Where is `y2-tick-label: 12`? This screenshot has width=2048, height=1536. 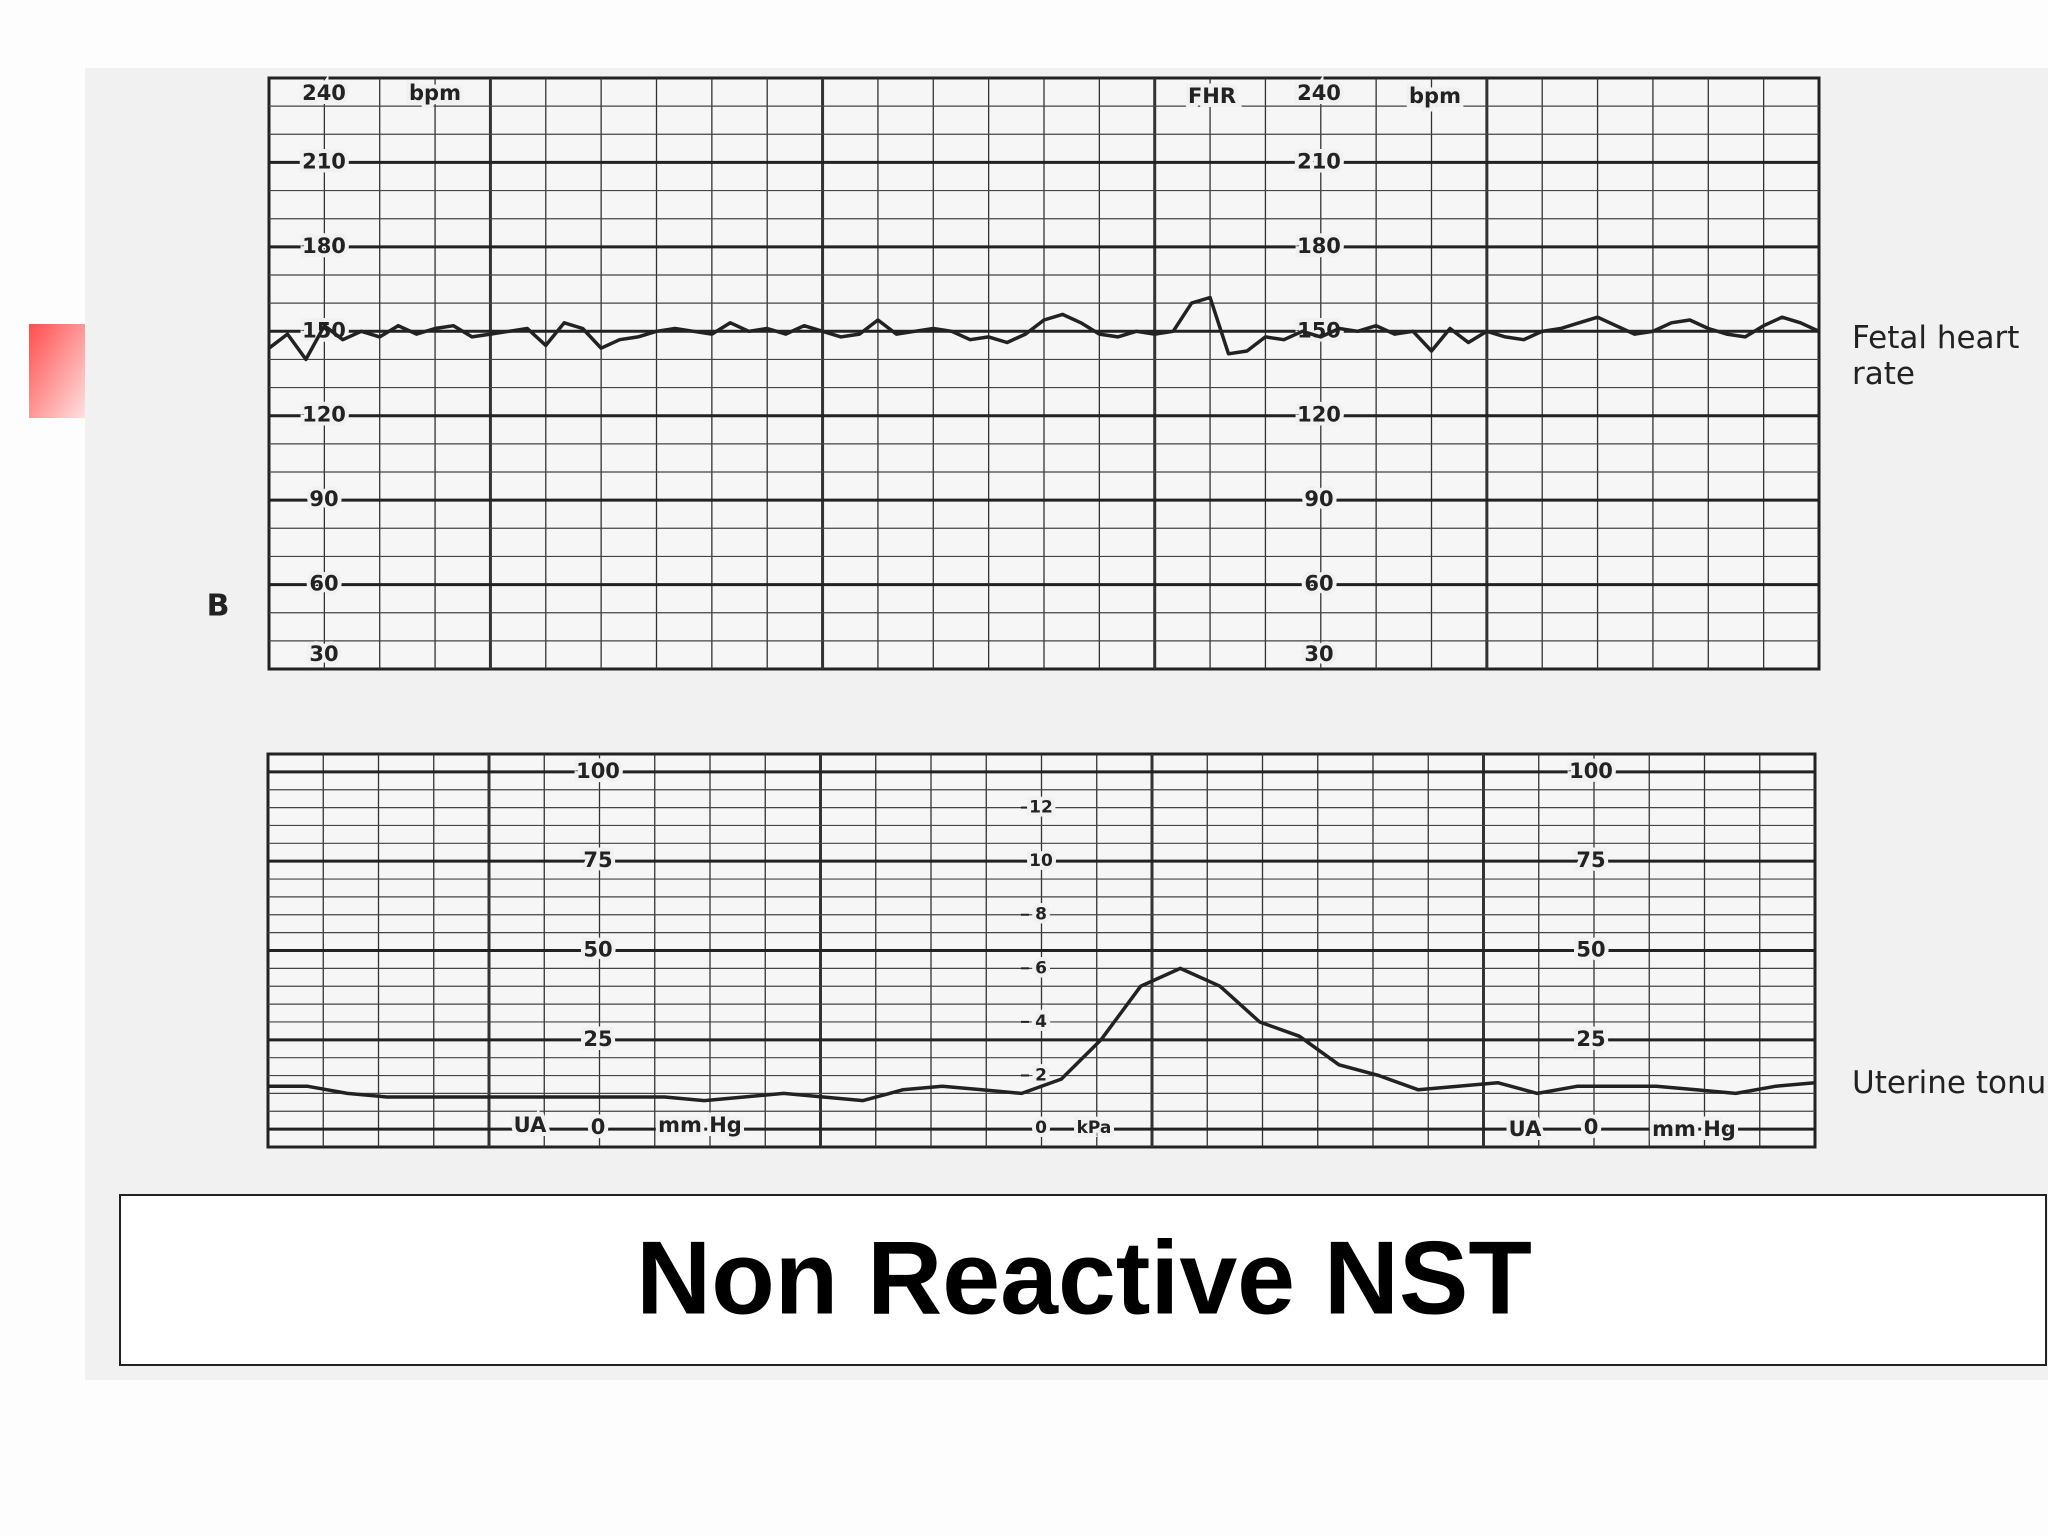 y2-tick-label: 12 is located at coordinates (1041, 808).